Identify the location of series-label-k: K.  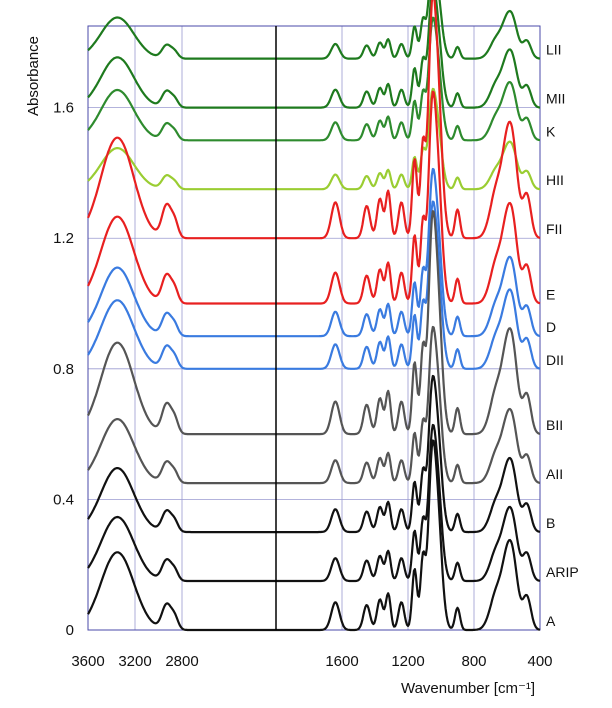
(551, 131).